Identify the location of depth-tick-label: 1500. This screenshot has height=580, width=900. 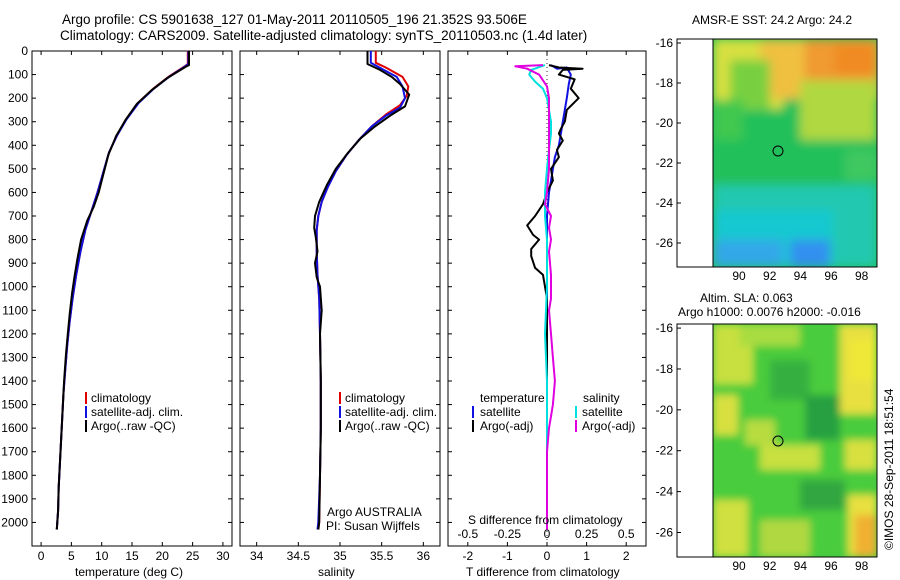
(14, 405).